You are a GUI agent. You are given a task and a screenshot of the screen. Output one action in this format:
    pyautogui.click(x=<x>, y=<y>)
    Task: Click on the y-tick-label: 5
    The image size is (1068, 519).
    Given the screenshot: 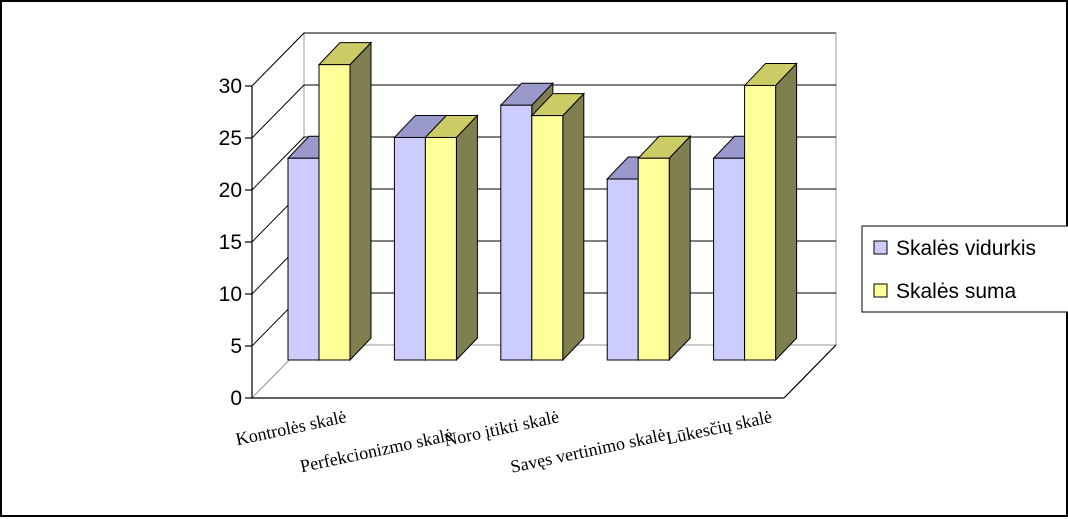 What is the action you would take?
    pyautogui.click(x=236, y=346)
    